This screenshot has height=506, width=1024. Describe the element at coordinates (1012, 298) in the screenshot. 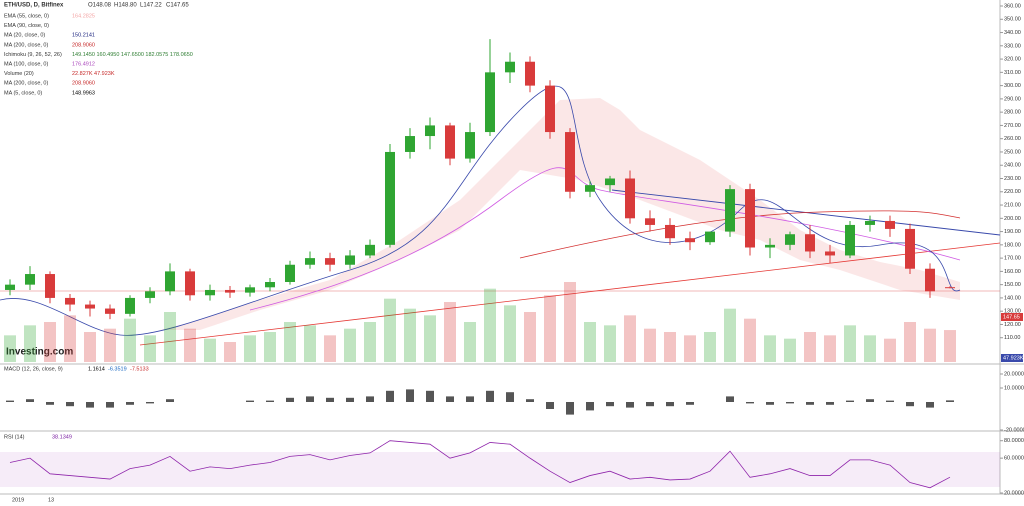

I see `y-tick-label: 140.00` at that location.